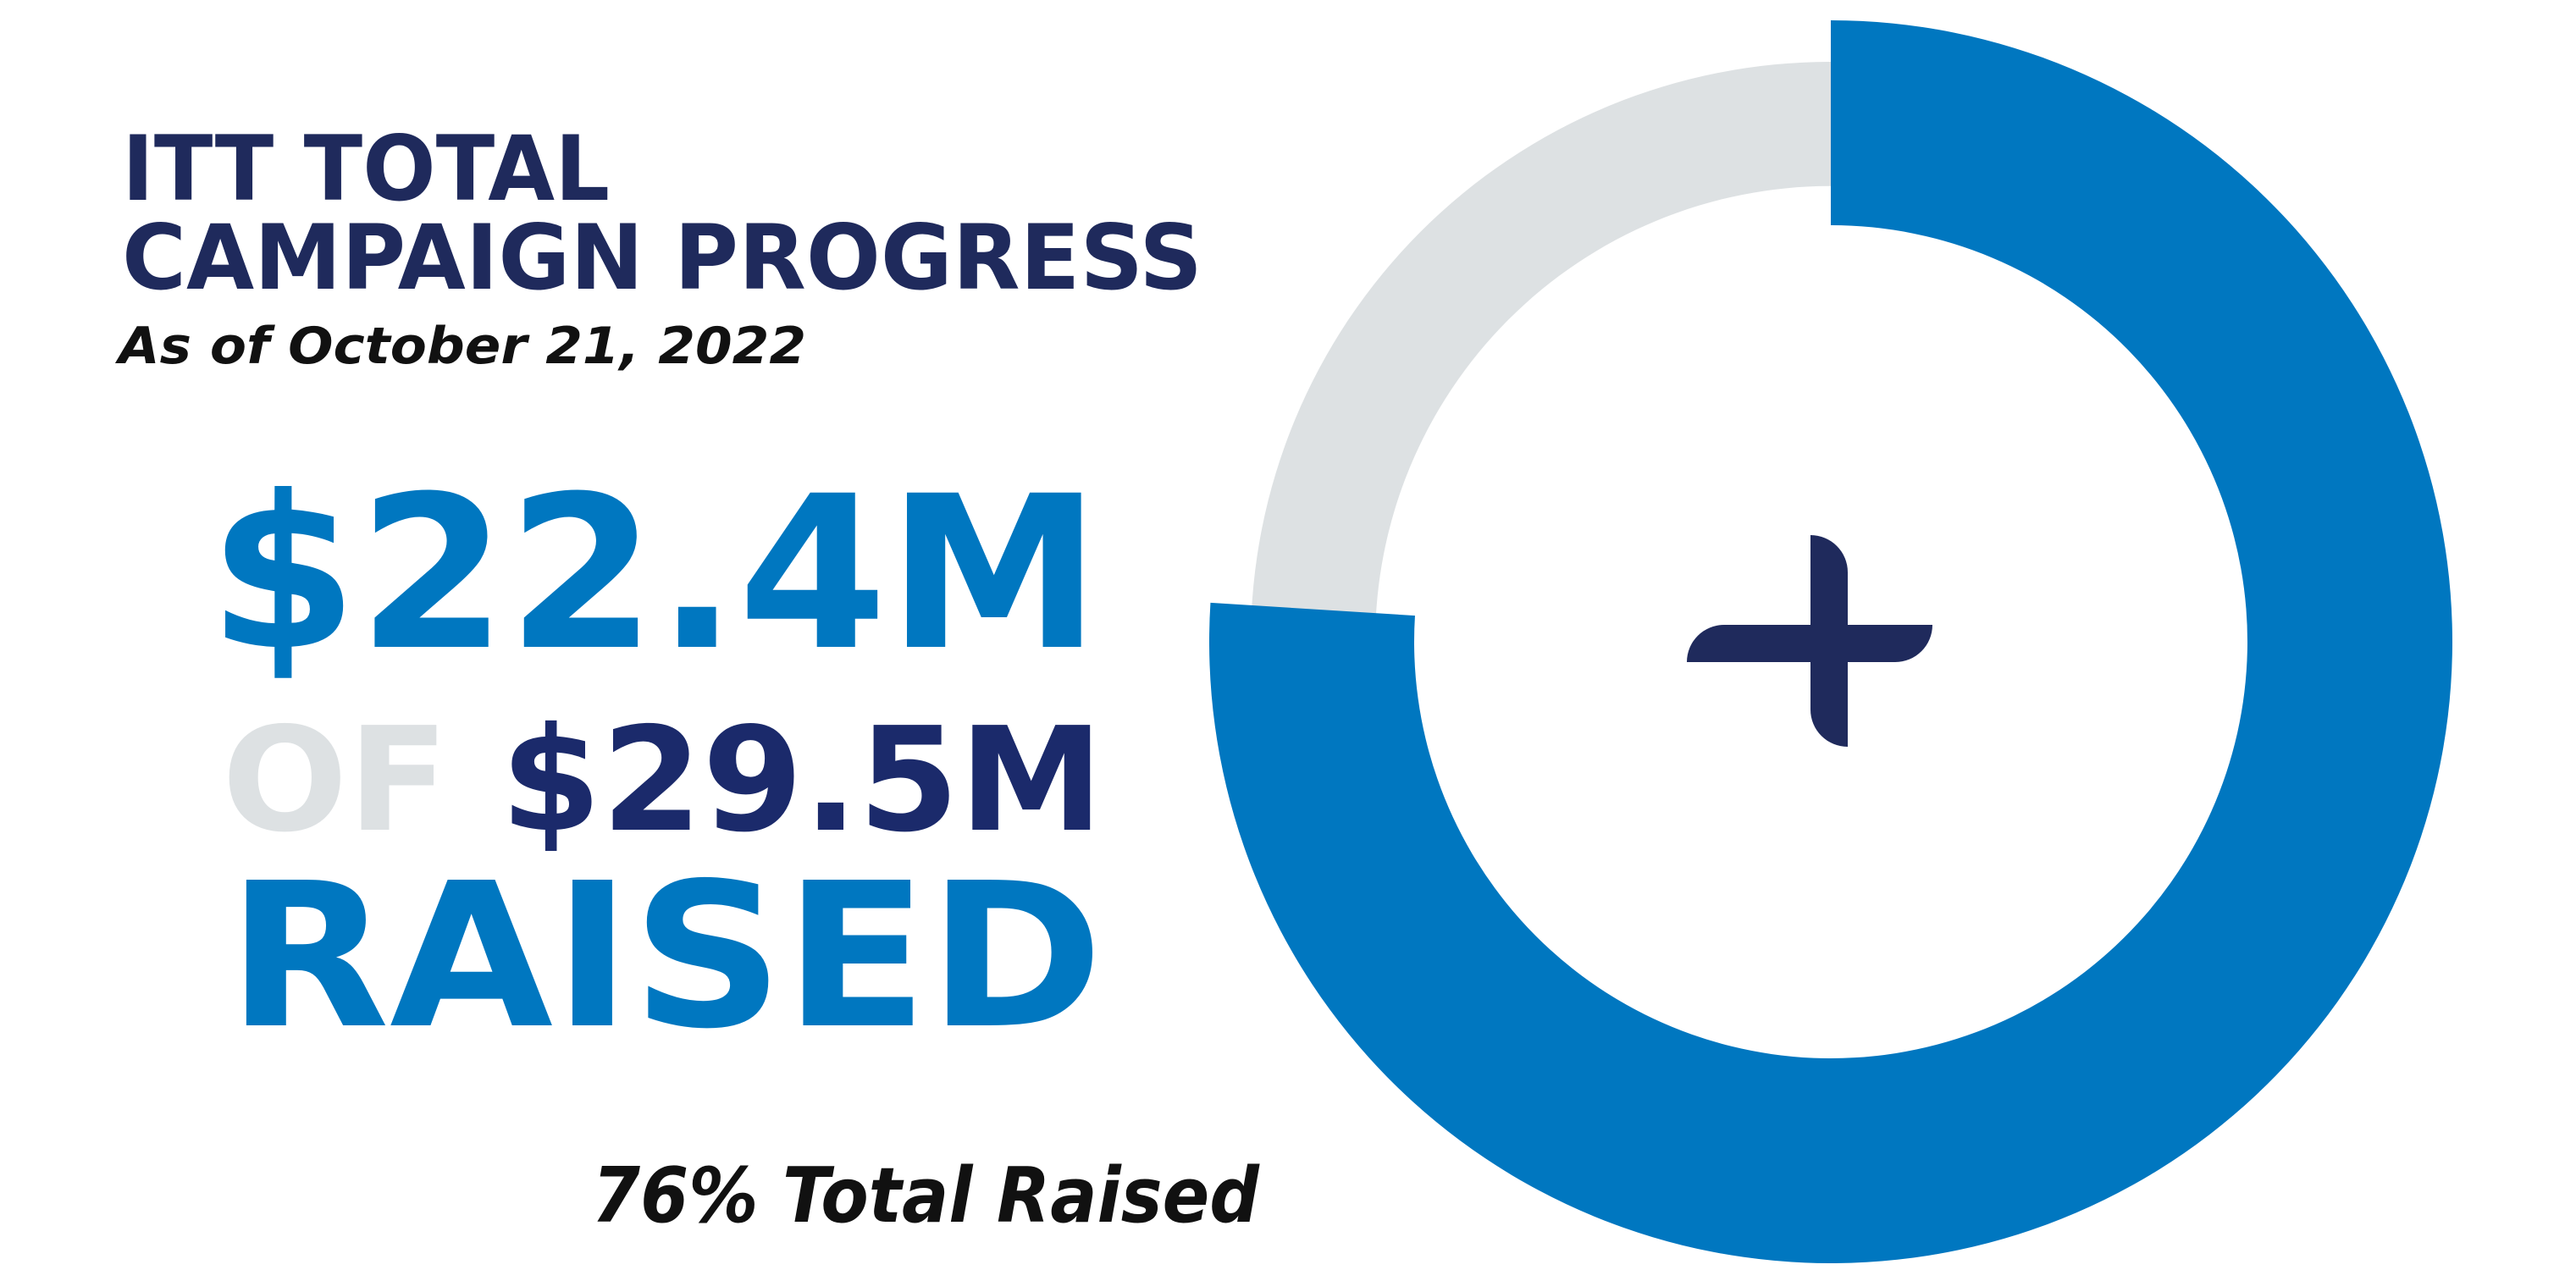 The width and height of the screenshot is (2576, 1270). Describe the element at coordinates (336, 780) in the screenshot. I see `of-label: OF` at that location.